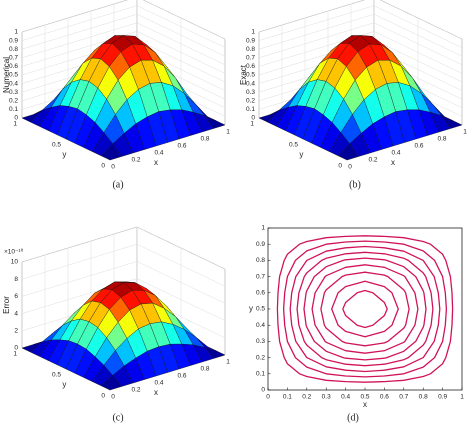  Describe the element at coordinates (16, 32) in the screenshot. I see `z-tick-label: 1` at that location.